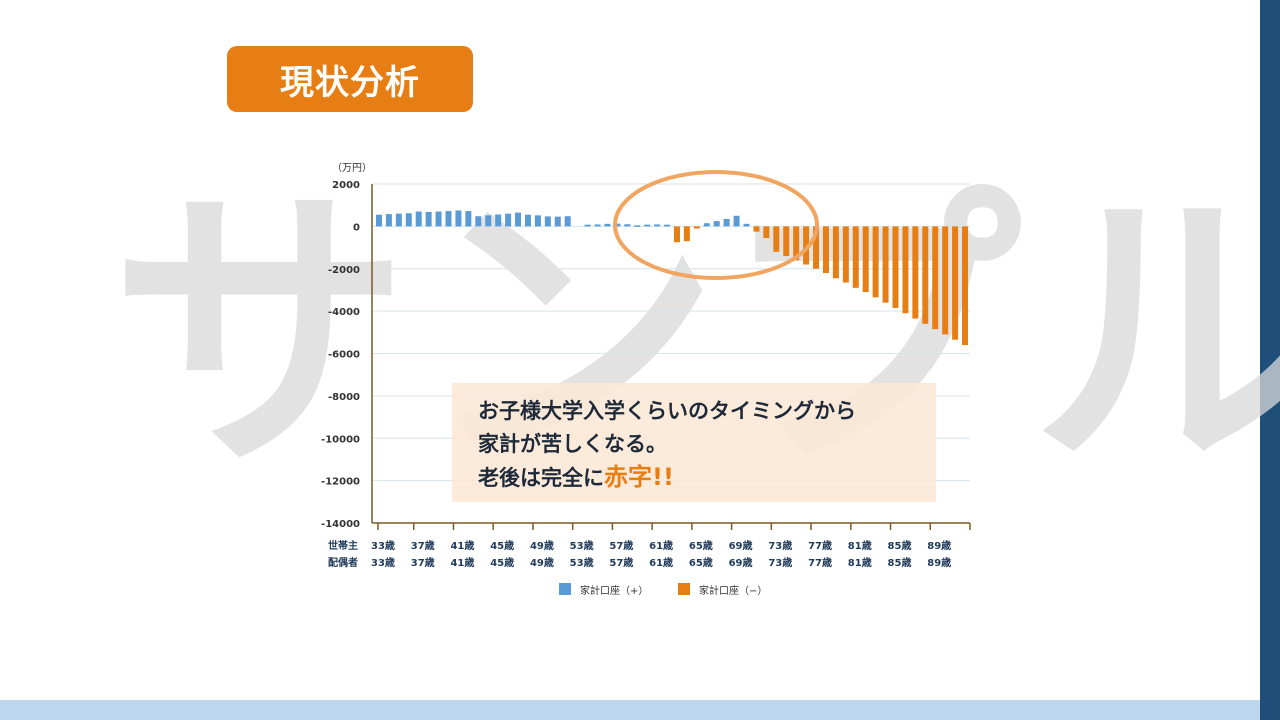 The height and width of the screenshot is (720, 1280). Describe the element at coordinates (541, 478) in the screenshot. I see `callout-line-3-prefix: 老後は完全に` at that location.